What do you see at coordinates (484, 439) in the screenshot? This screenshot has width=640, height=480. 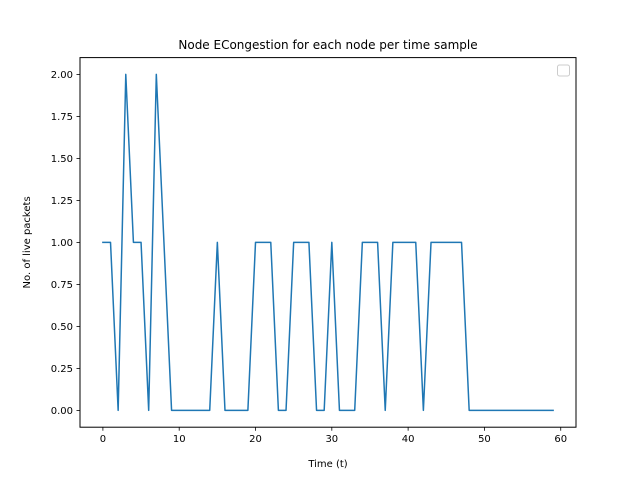 I see `x-tick-label: 50` at bounding box center [484, 439].